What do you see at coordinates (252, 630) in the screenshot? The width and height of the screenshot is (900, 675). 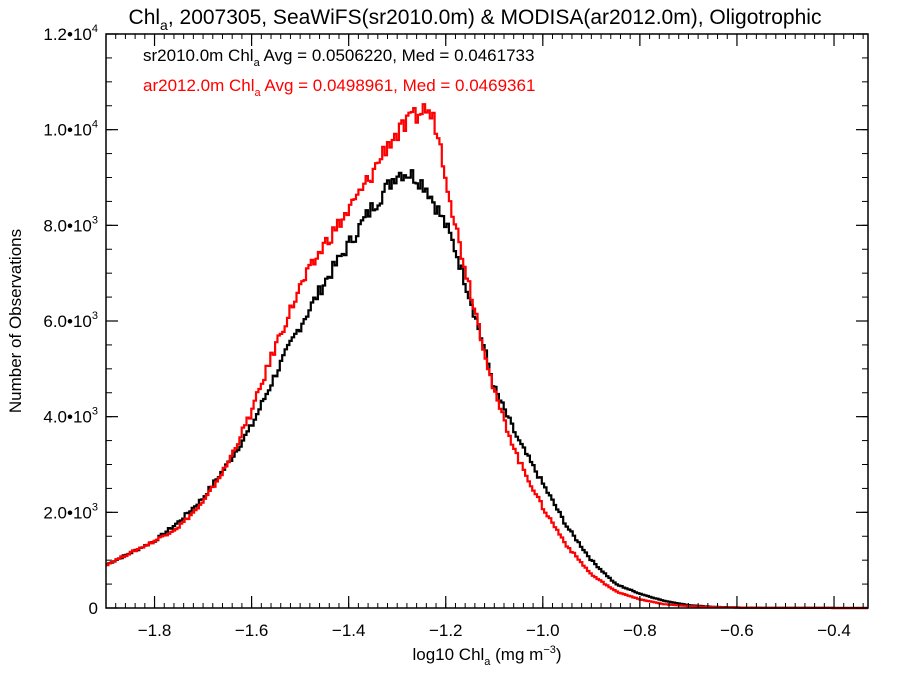 I see `x-tick-label: −1.6` at bounding box center [252, 630].